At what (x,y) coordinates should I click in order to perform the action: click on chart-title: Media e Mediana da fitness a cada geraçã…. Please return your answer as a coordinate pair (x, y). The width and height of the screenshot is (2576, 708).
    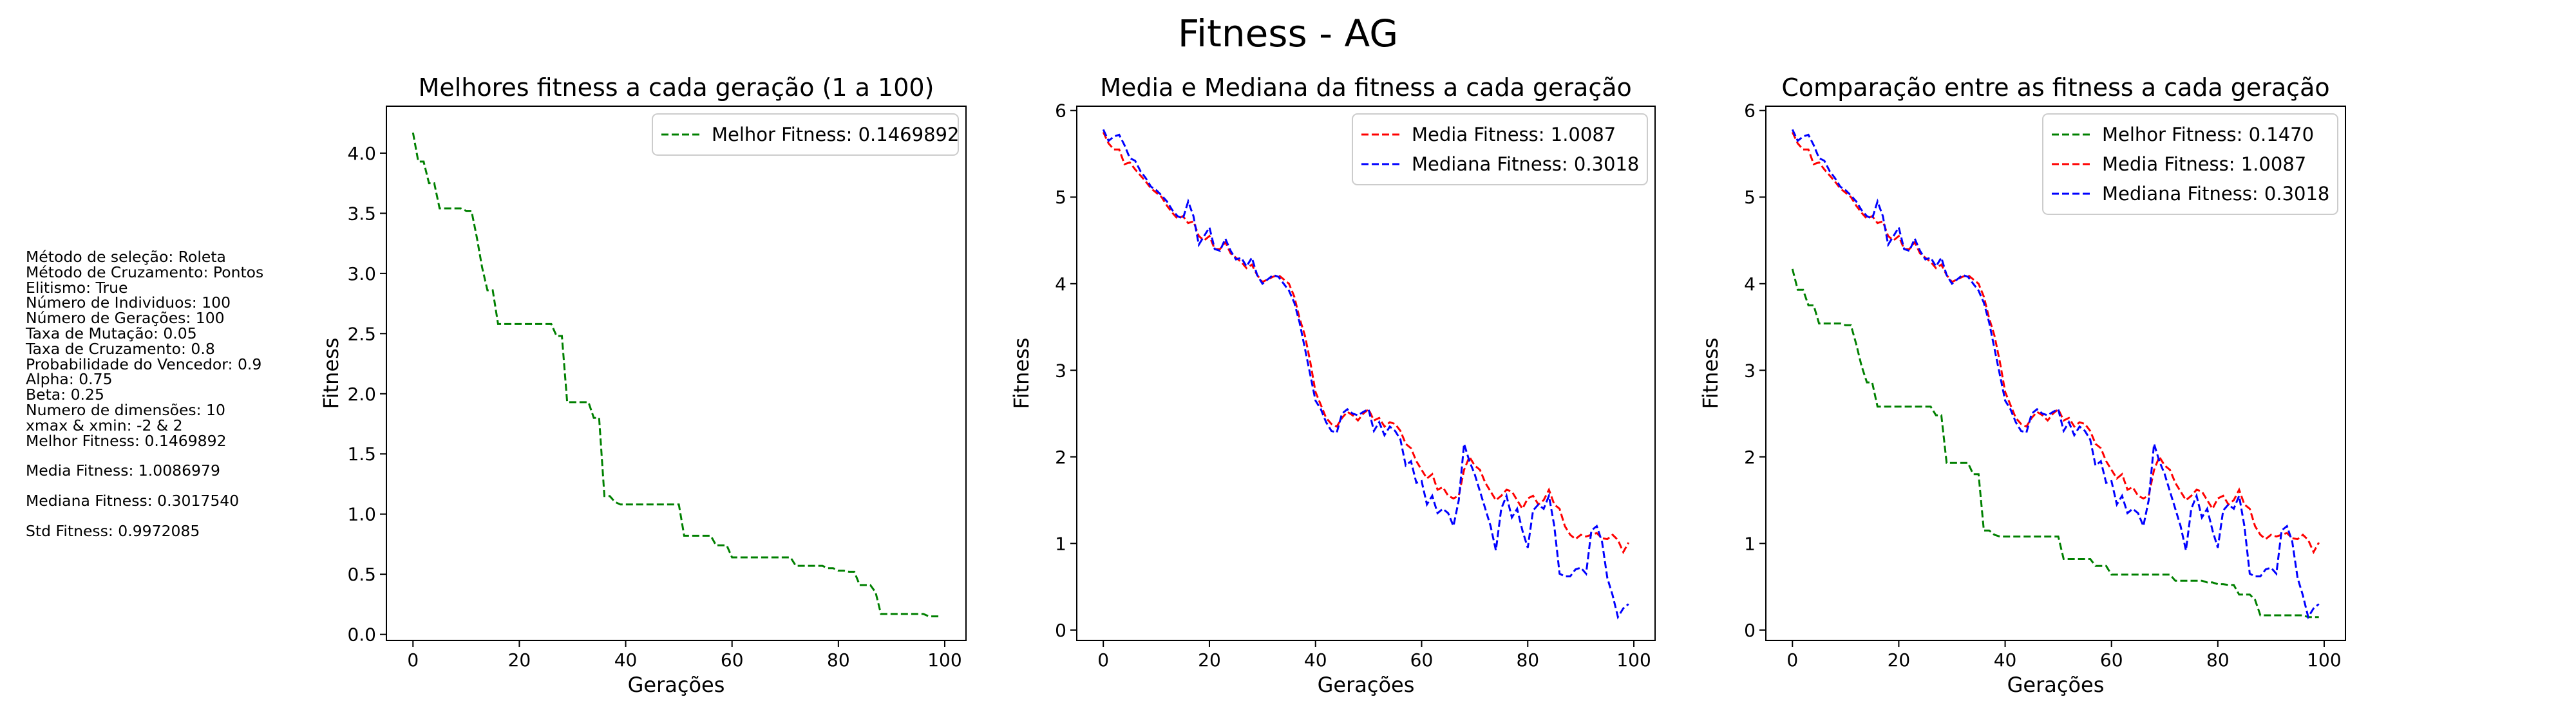
    Looking at the image, I should click on (1366, 87).